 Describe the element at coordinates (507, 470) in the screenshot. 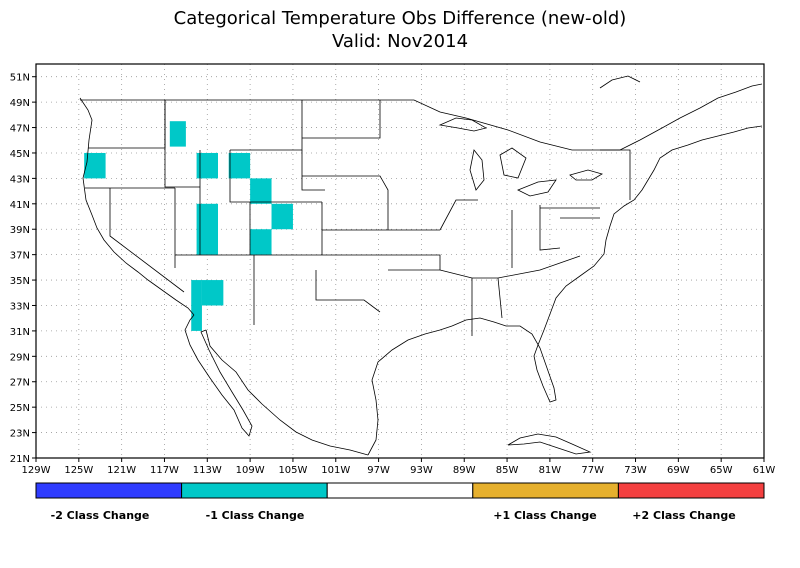

I see `lon-tick-label: 85W` at that location.